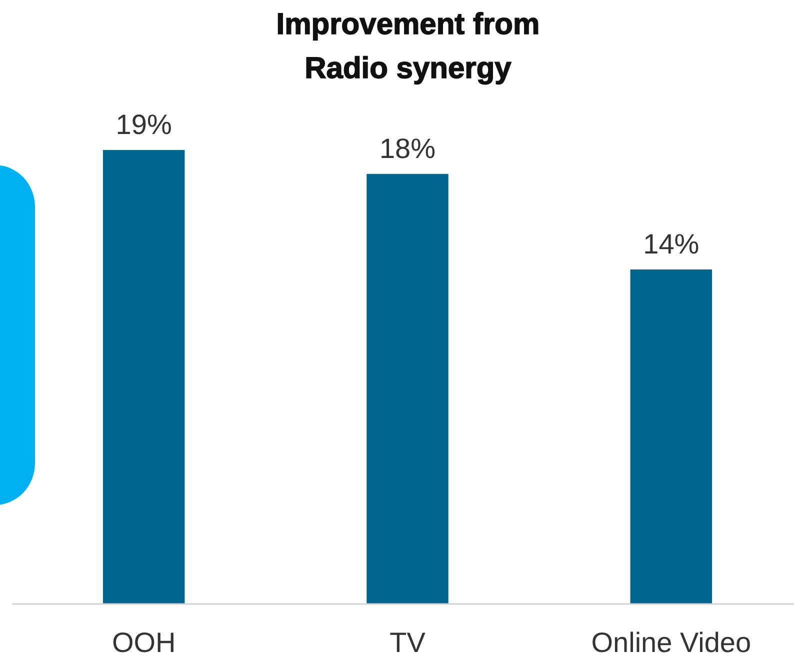 The image size is (794, 659). Describe the element at coordinates (407, 148) in the screenshot. I see `data-label: 18%` at that location.